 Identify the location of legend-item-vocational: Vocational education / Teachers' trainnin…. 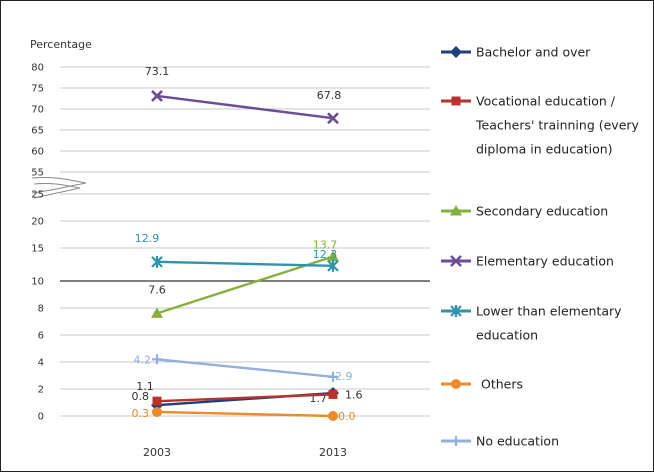
(540, 125).